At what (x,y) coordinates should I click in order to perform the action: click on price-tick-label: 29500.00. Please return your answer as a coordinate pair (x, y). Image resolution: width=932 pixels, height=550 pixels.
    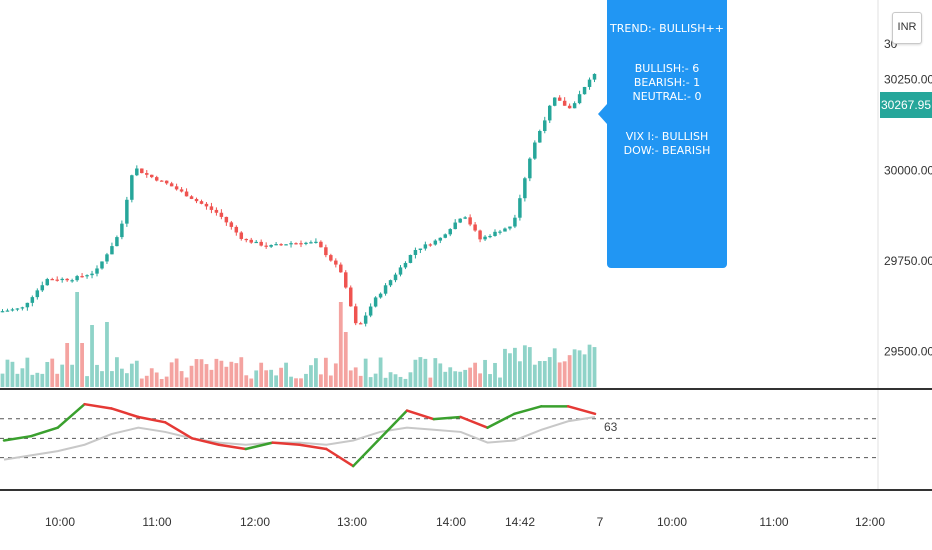
    Looking at the image, I should click on (908, 352).